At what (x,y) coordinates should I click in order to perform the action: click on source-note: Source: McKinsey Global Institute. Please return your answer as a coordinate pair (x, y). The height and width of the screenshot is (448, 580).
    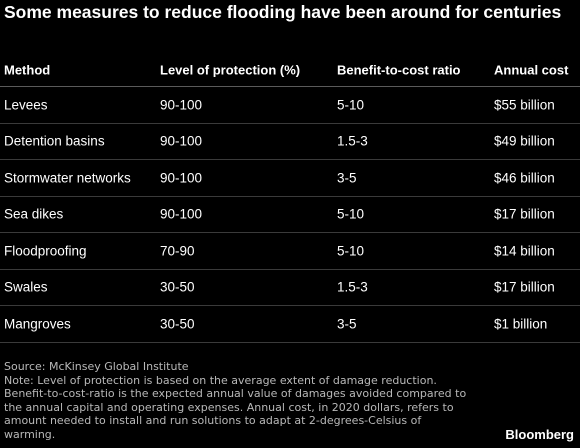
    Looking at the image, I should click on (96, 366).